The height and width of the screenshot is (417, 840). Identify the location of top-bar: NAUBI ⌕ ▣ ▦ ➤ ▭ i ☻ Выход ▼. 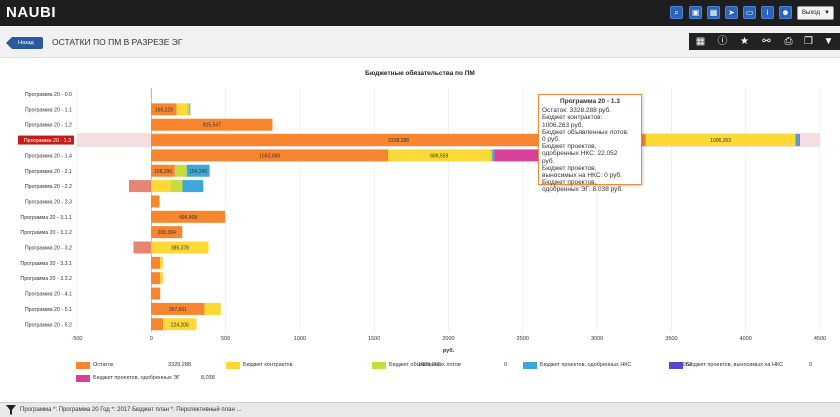
(420, 13).